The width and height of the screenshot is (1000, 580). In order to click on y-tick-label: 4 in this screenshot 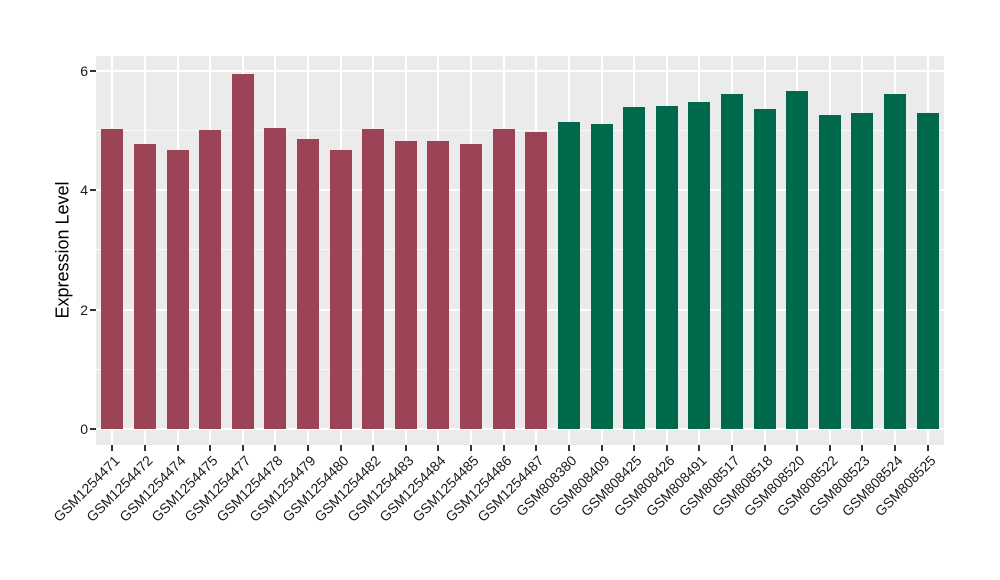, I will do `click(84, 190)`.